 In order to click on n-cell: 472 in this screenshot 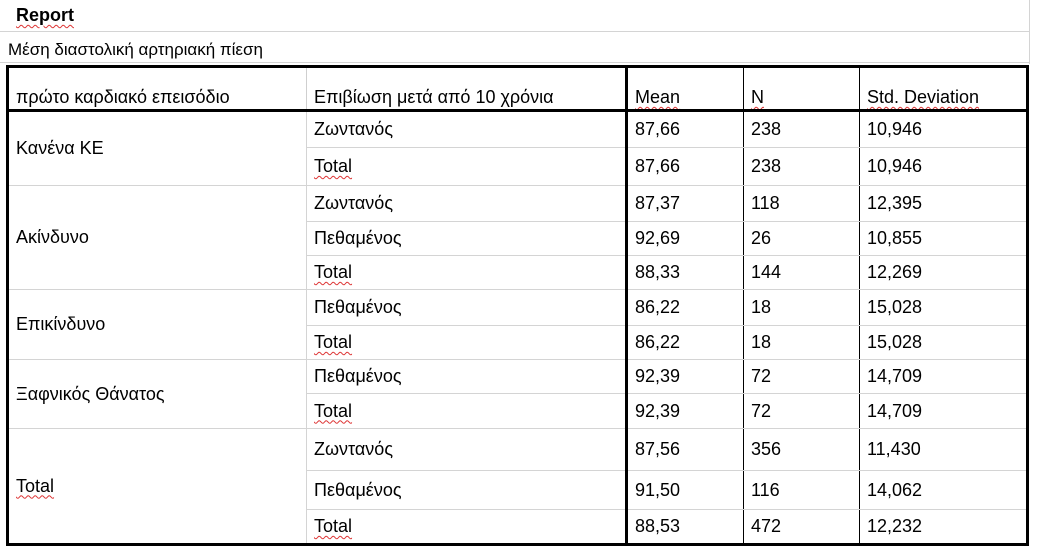, I will do `click(801, 527)`.